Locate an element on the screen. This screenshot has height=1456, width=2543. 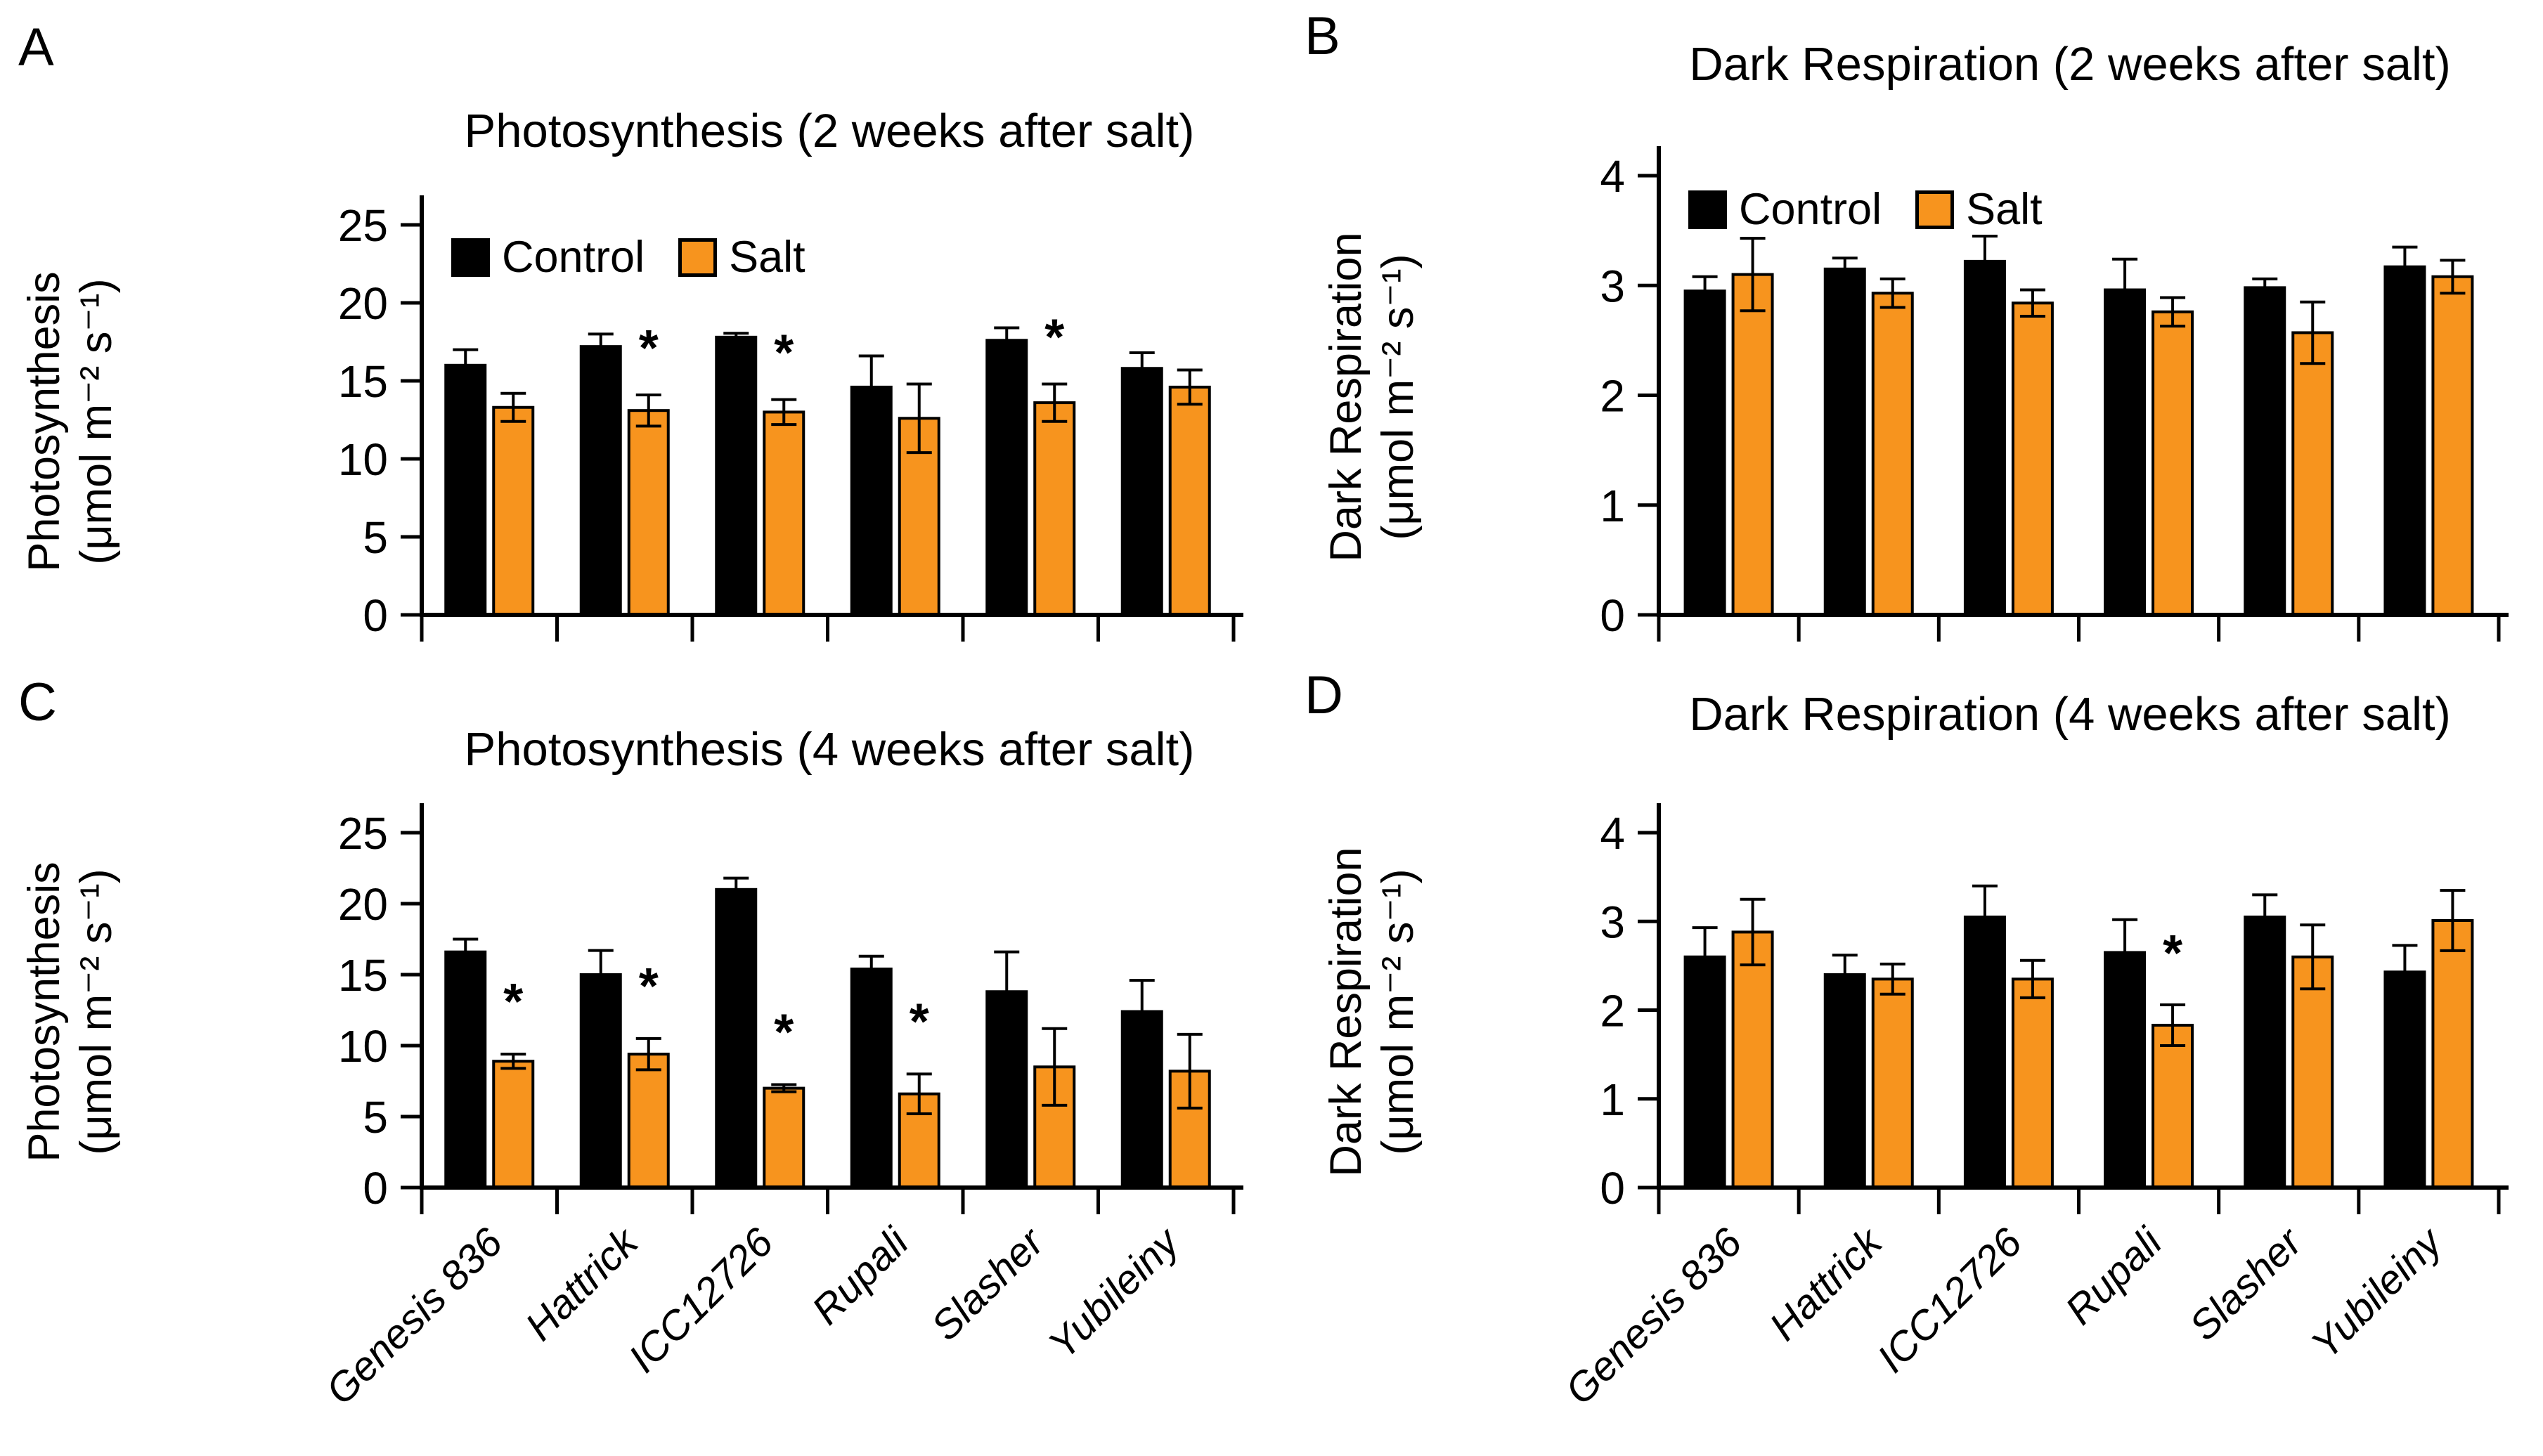
y-tick-label: 2 is located at coordinates (1612, 396).